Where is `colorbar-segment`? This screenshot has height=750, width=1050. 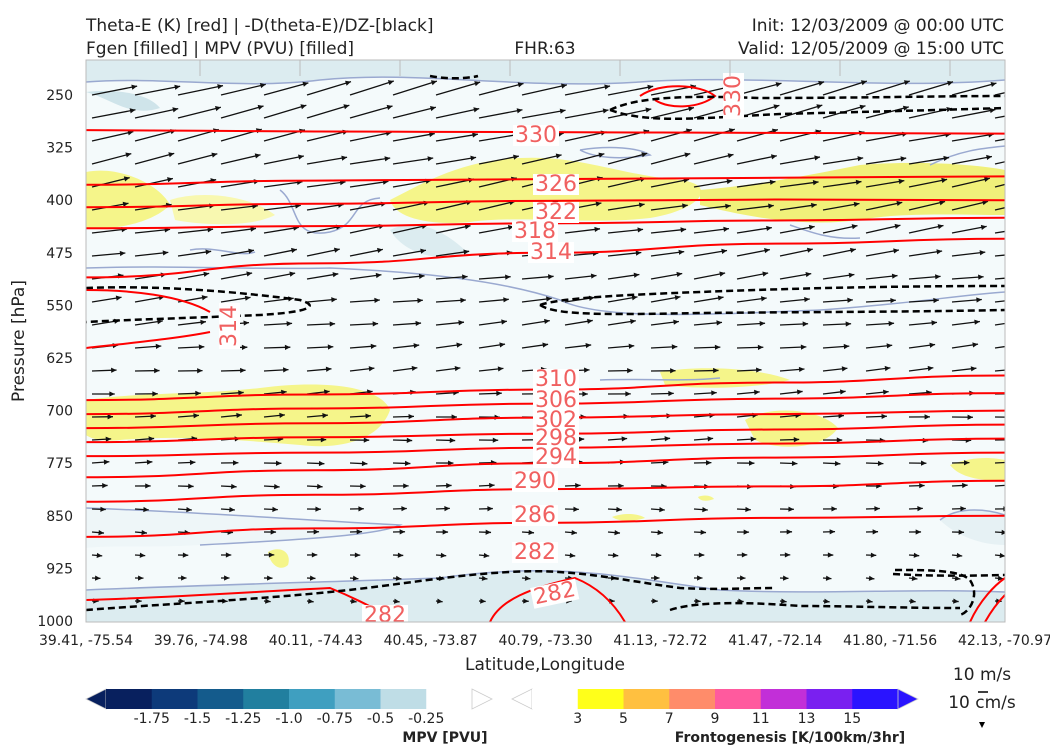
colorbar-segment is located at coordinates (738, 699).